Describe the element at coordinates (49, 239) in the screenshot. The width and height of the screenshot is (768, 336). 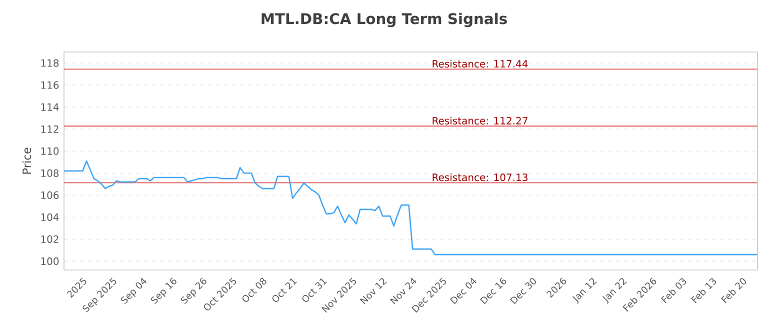
I see `y-tick-label: 102` at that location.